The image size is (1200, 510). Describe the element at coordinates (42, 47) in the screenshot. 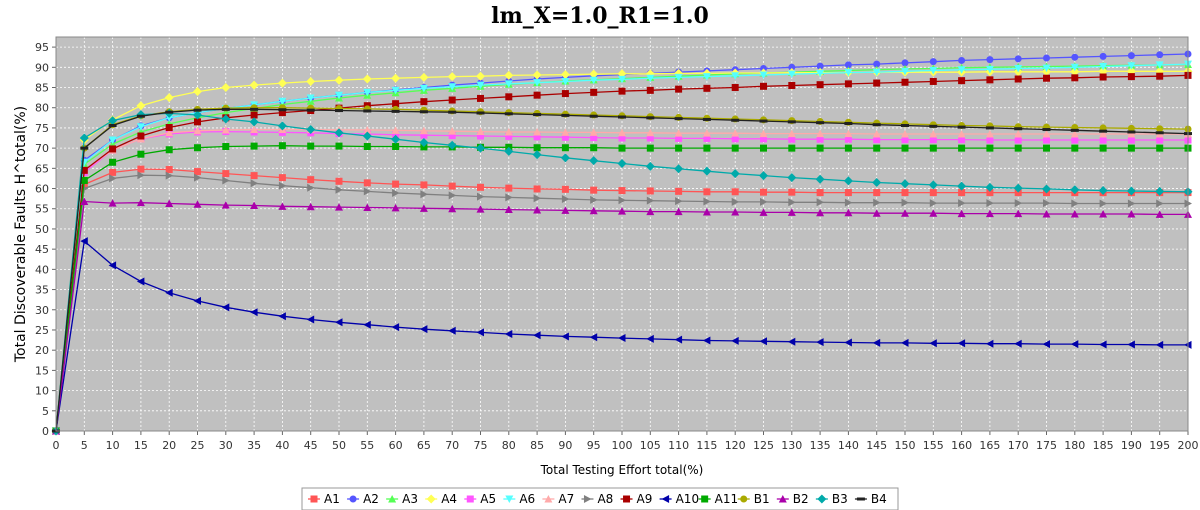

I see `y-tick-label: 95` at that location.